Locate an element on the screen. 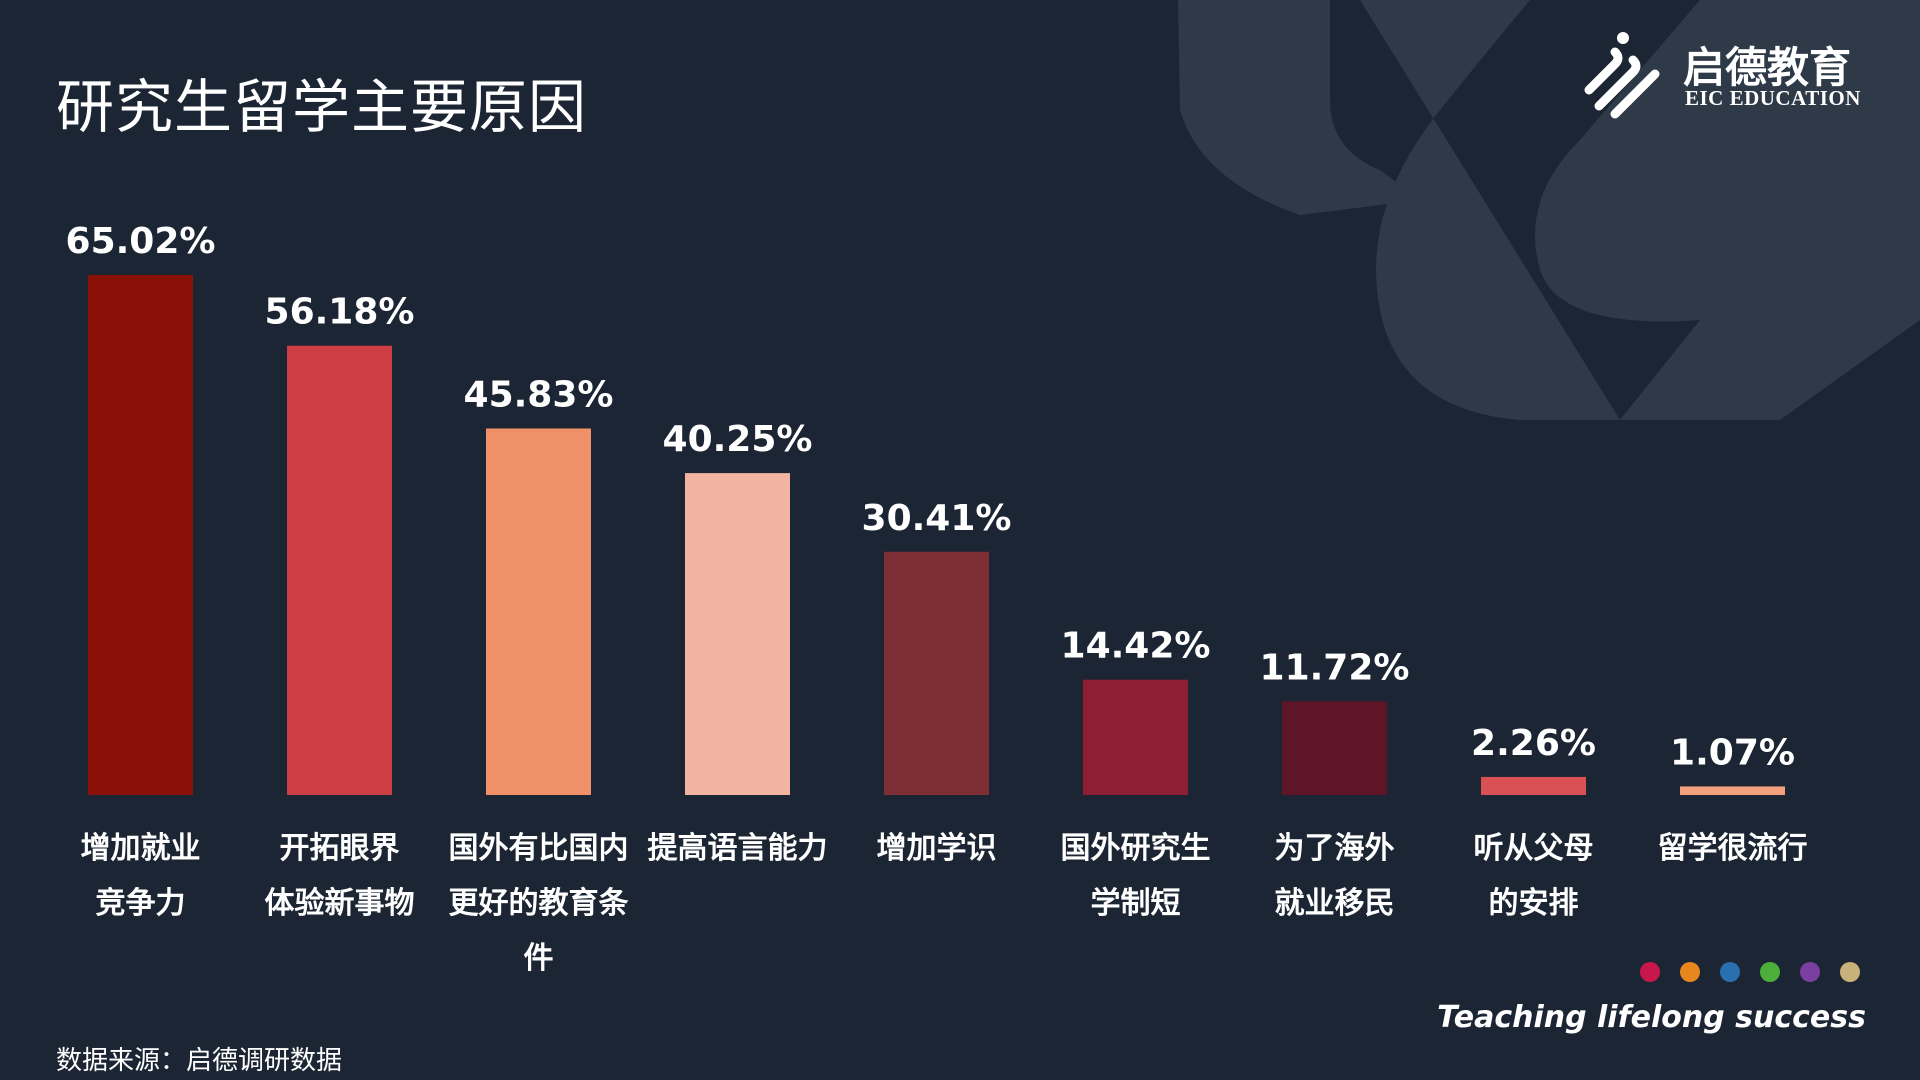 The height and width of the screenshot is (1080, 1920). category-label: 竞争力 is located at coordinates (141, 903).